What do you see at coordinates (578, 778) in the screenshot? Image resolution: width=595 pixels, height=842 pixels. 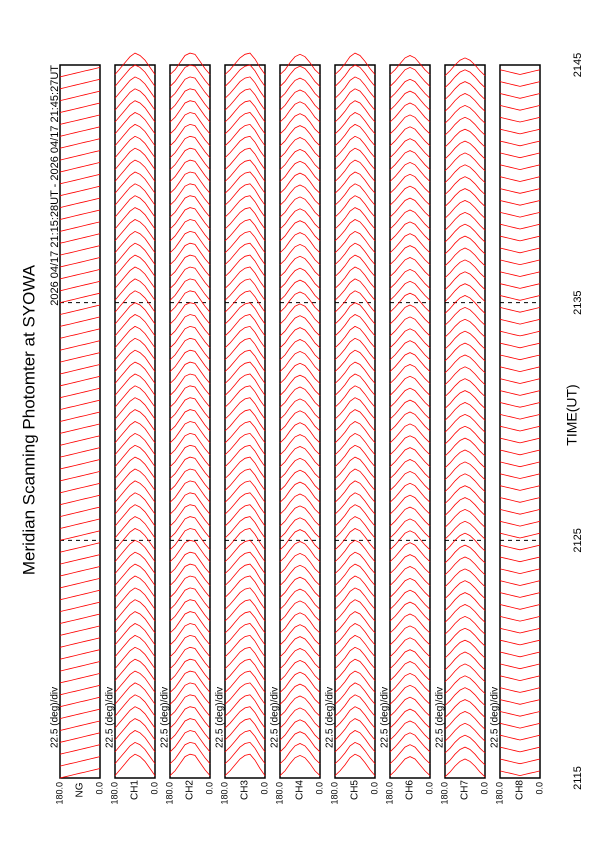 I see `x-tick-label: 2115` at bounding box center [578, 778].